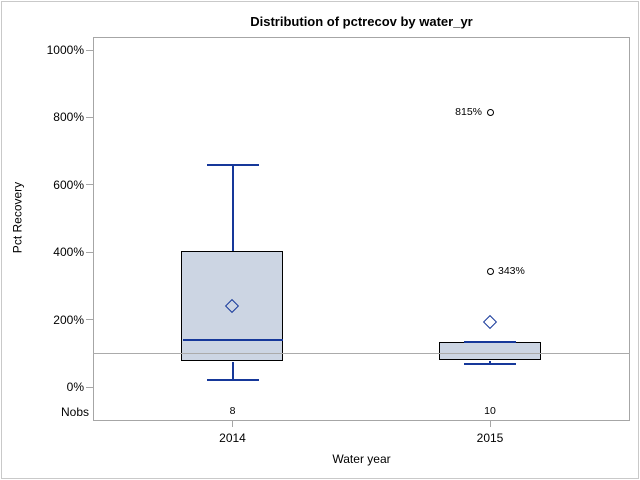 This screenshot has height=480, width=640. Describe the element at coordinates (17, 217) in the screenshot. I see `y-axis-title: Pct Recovery` at that location.